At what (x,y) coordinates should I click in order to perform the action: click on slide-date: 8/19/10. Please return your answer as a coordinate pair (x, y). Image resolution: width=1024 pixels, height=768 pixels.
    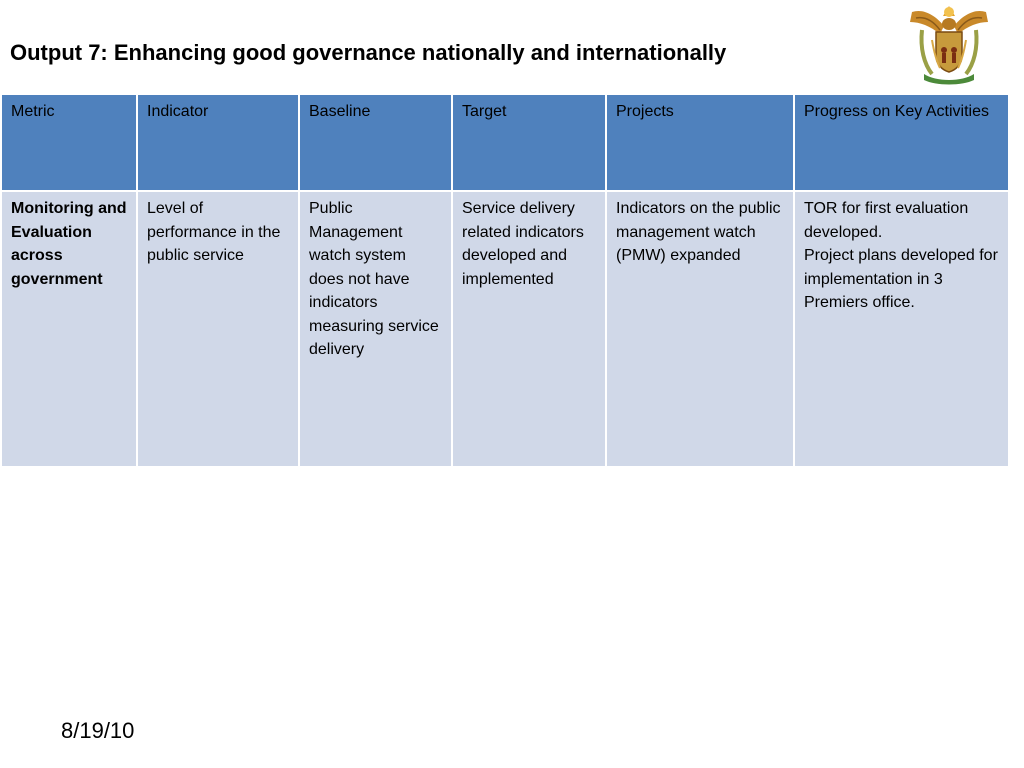
    Looking at the image, I should click on (98, 730).